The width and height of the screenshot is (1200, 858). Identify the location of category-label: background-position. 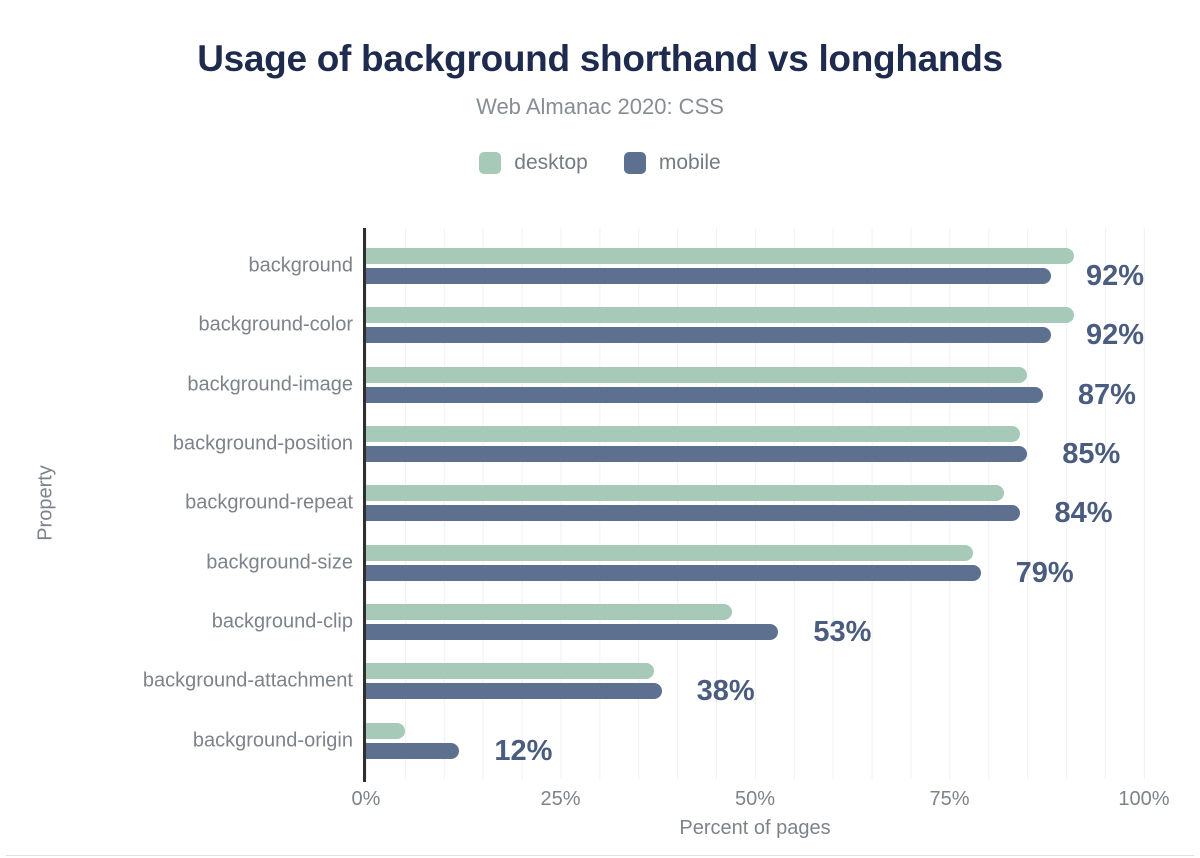
(262, 443).